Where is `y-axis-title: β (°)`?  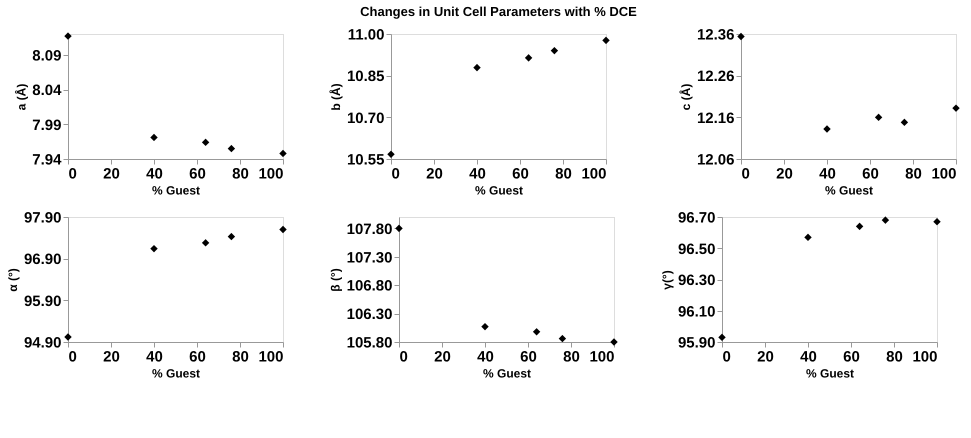
y-axis-title: β (°) is located at coordinates (335, 280).